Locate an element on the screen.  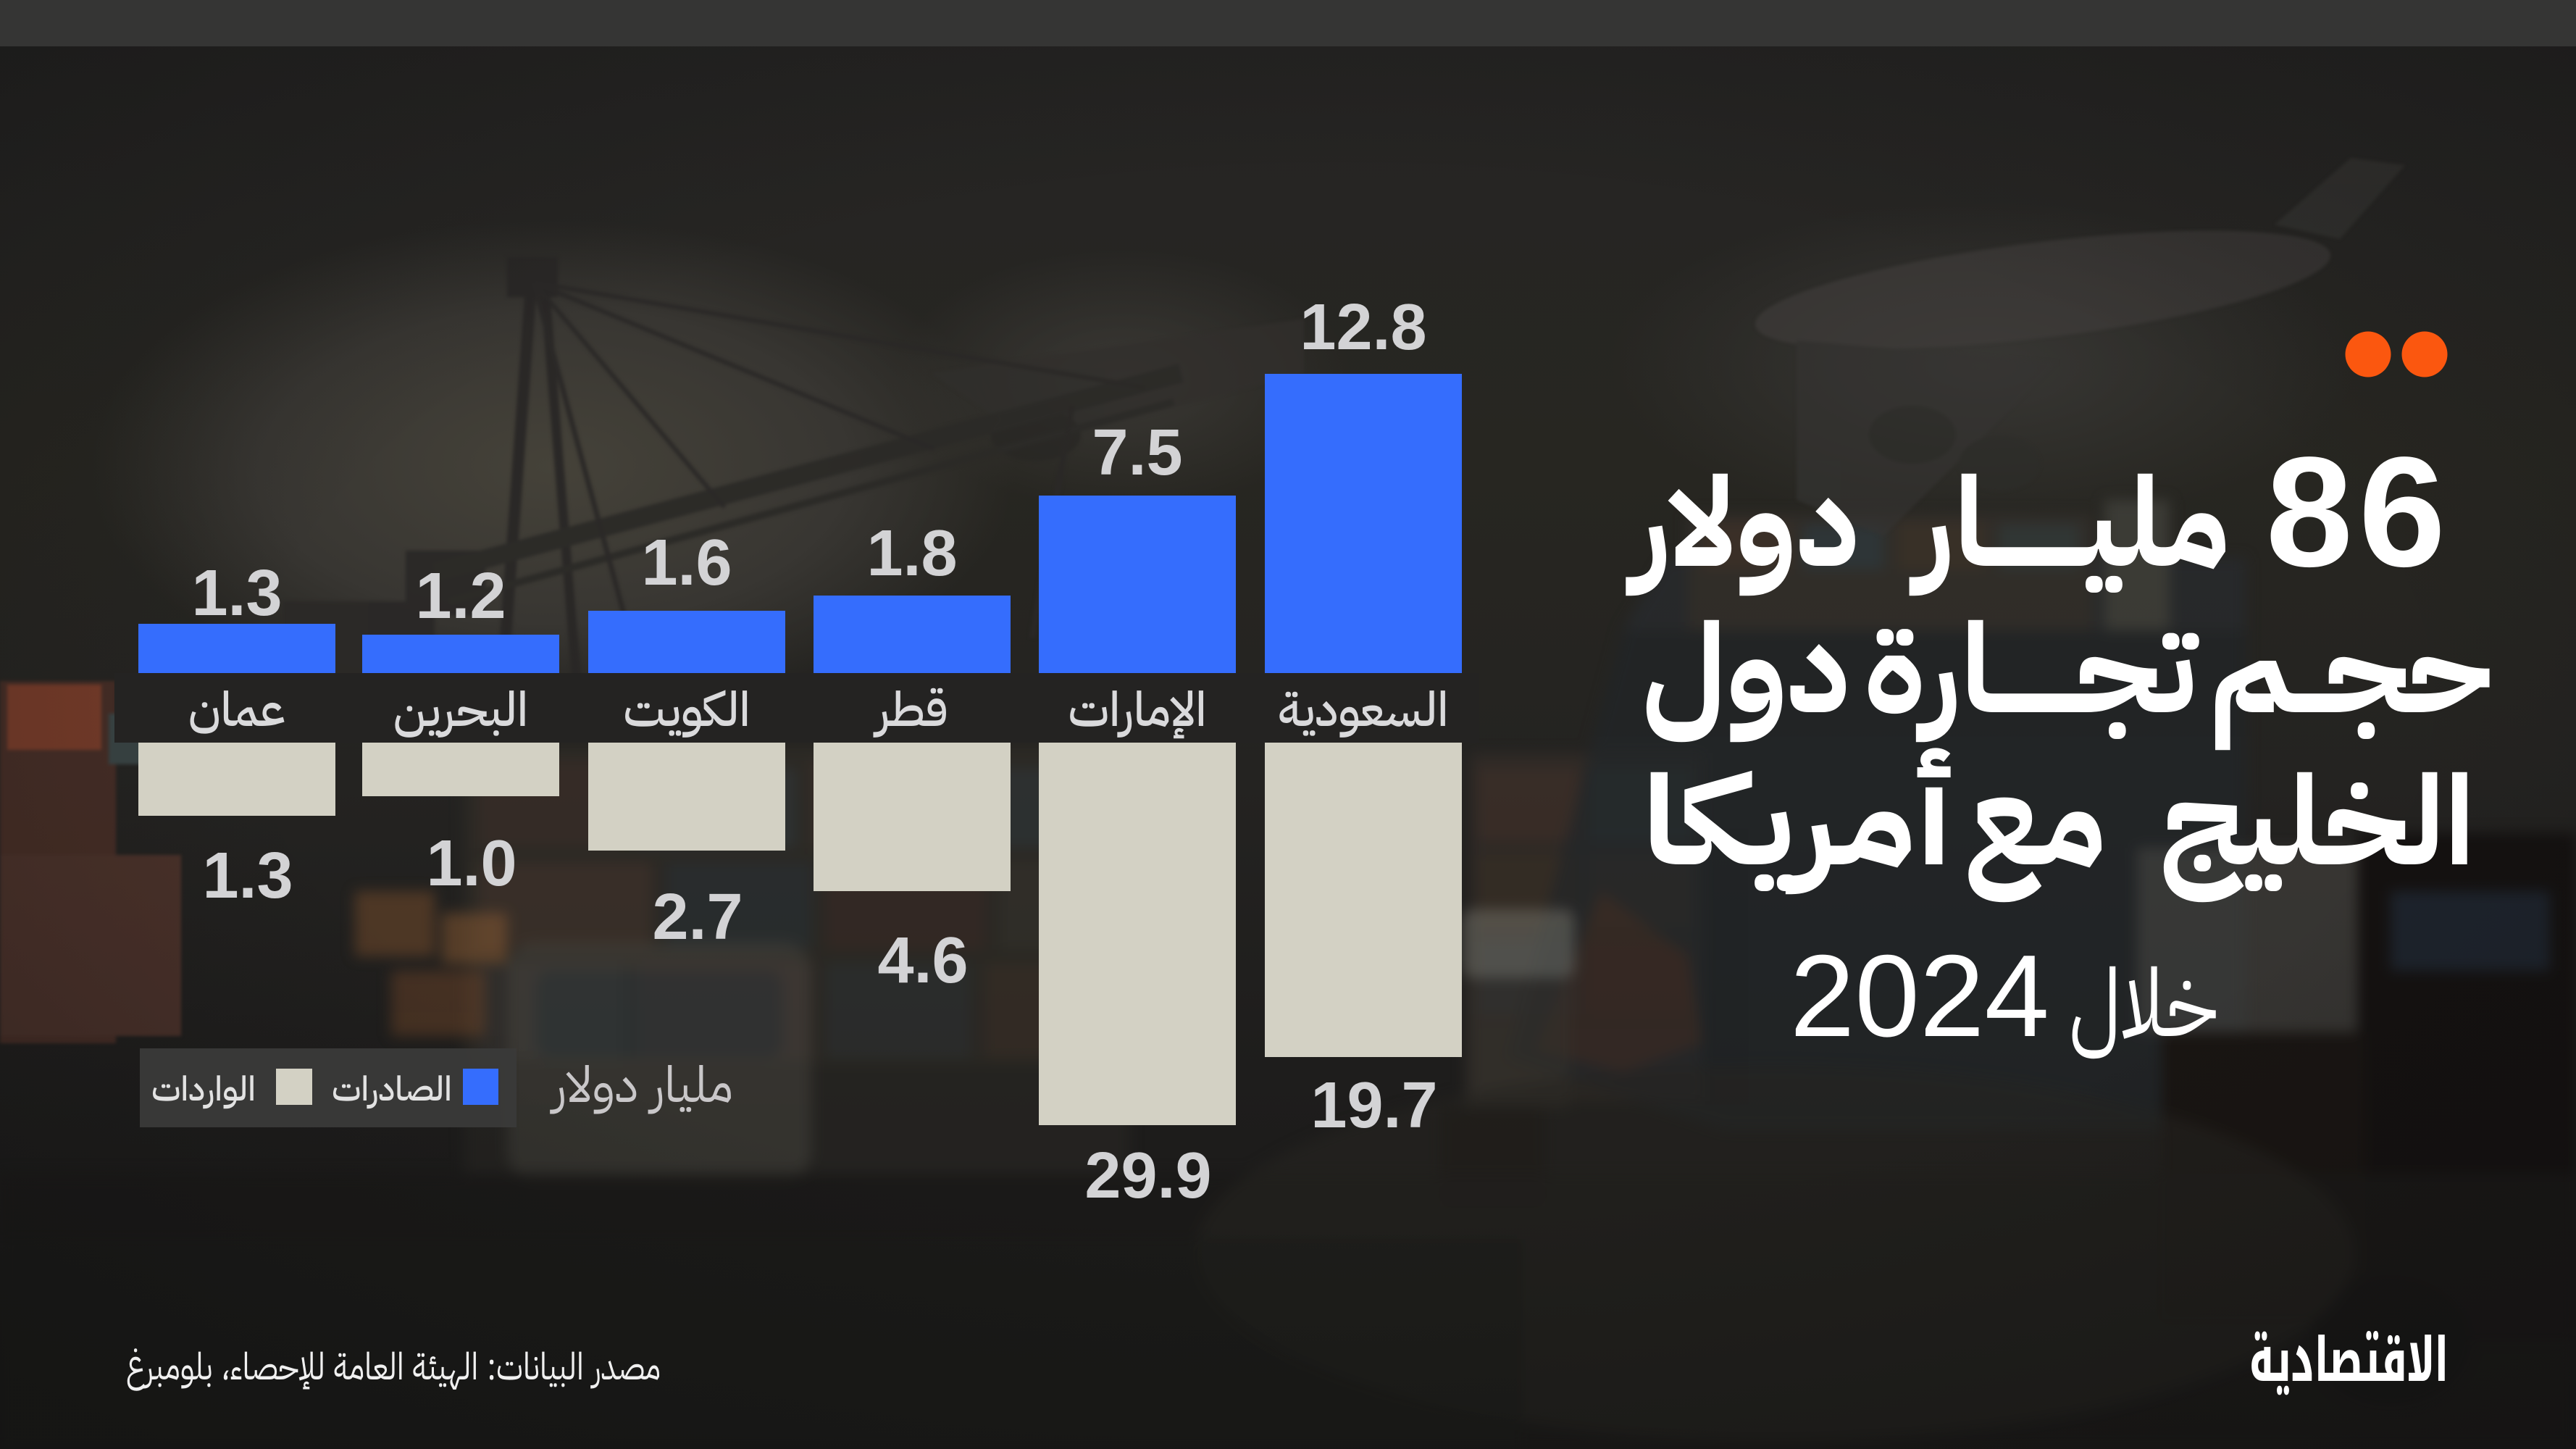
svg-text: 1.6 is located at coordinates (686, 563).